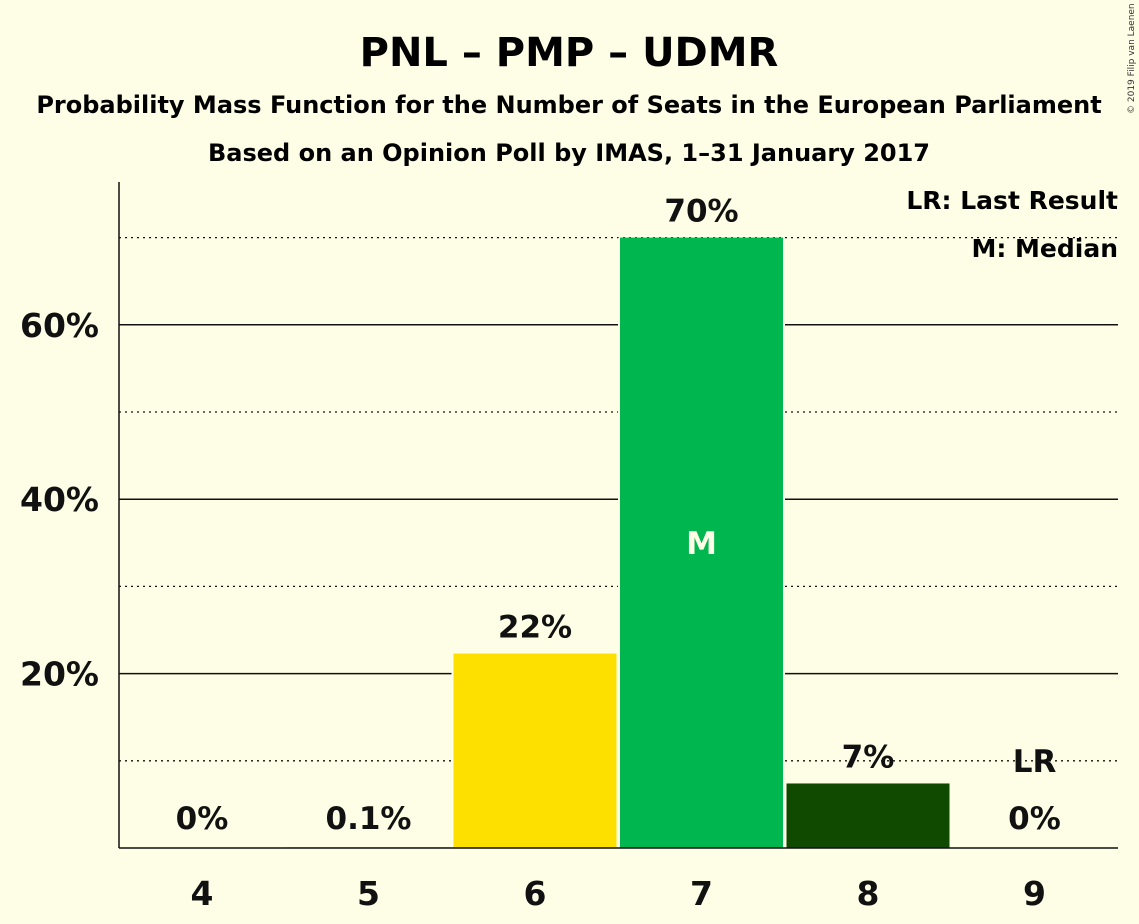 The image size is (1139, 924). What do you see at coordinates (369, 819) in the screenshot?
I see `bar-label-5: 0.1%` at bounding box center [369, 819].